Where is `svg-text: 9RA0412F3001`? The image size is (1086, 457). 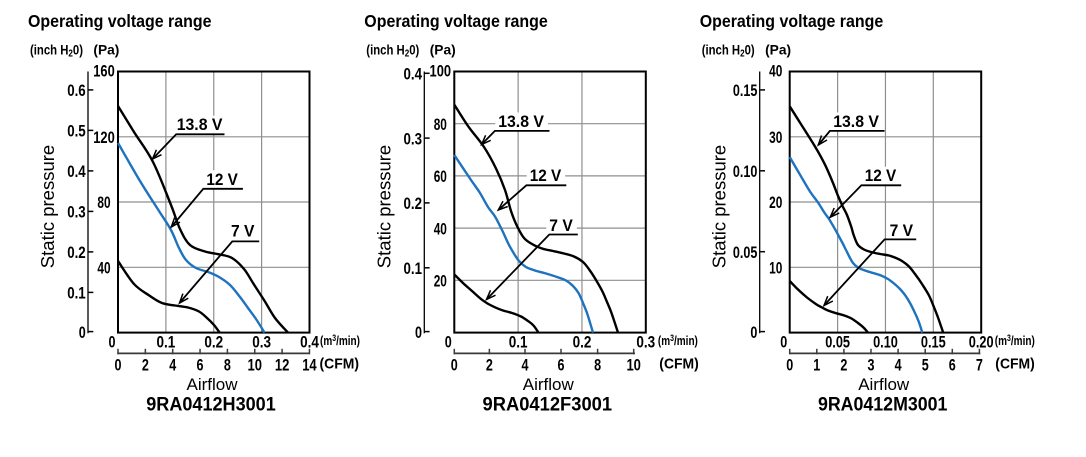 svg-text: 9RA0412F3001 is located at coordinates (548, 405).